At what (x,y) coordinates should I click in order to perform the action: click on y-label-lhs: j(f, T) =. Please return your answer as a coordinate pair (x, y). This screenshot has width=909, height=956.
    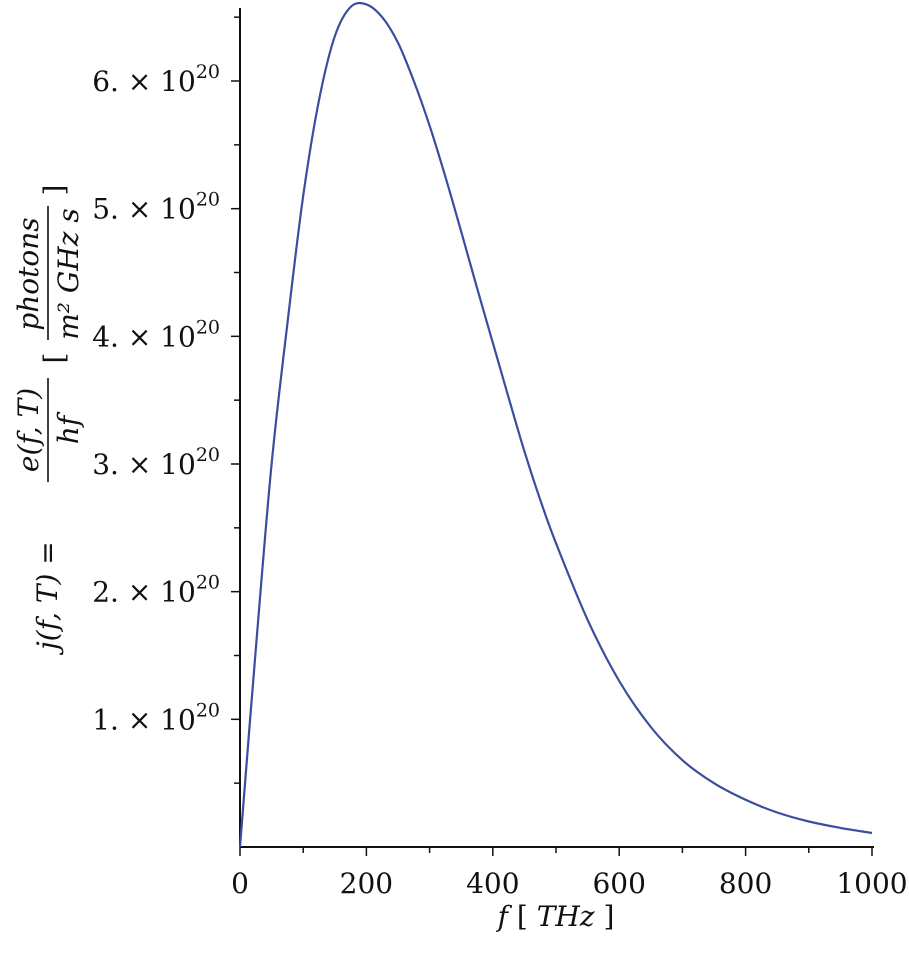
    Looking at the image, I should click on (47, 598).